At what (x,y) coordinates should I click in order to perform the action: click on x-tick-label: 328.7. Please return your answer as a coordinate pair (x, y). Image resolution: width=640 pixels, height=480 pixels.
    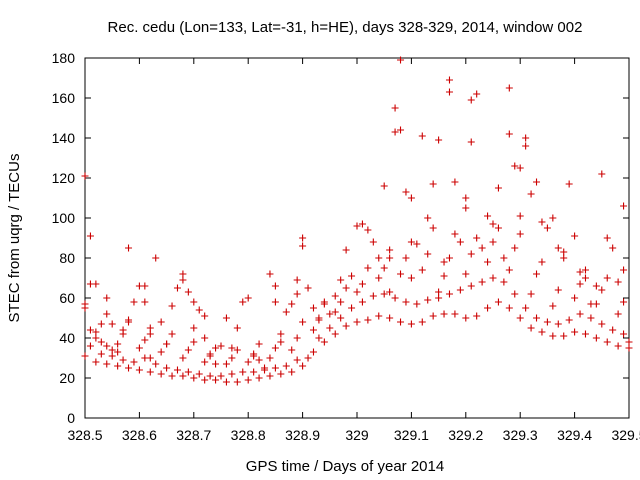
    Looking at the image, I should click on (193, 435).